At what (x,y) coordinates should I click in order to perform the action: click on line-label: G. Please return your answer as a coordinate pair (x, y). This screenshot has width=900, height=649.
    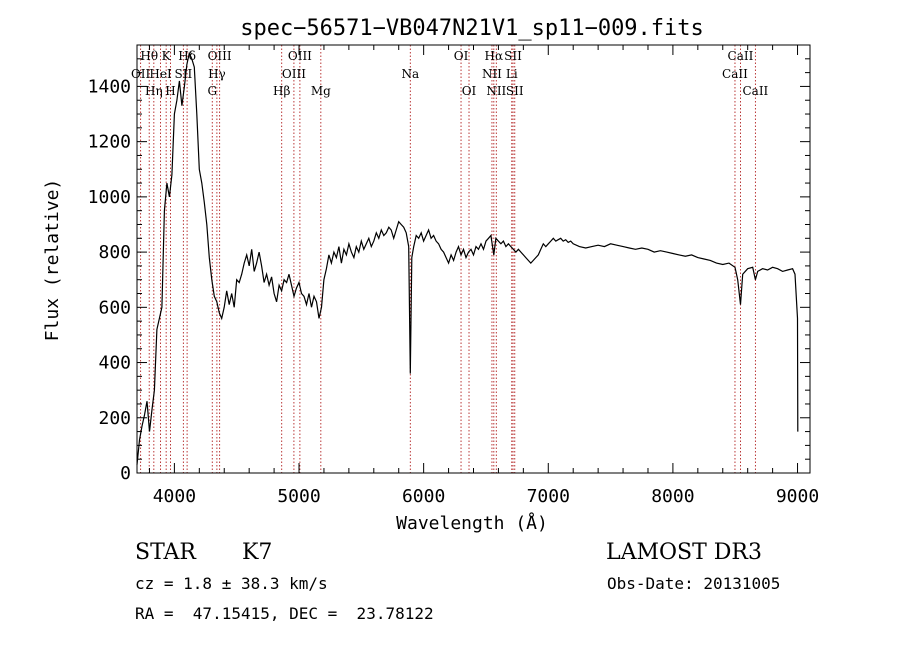
    Looking at the image, I should click on (212, 91).